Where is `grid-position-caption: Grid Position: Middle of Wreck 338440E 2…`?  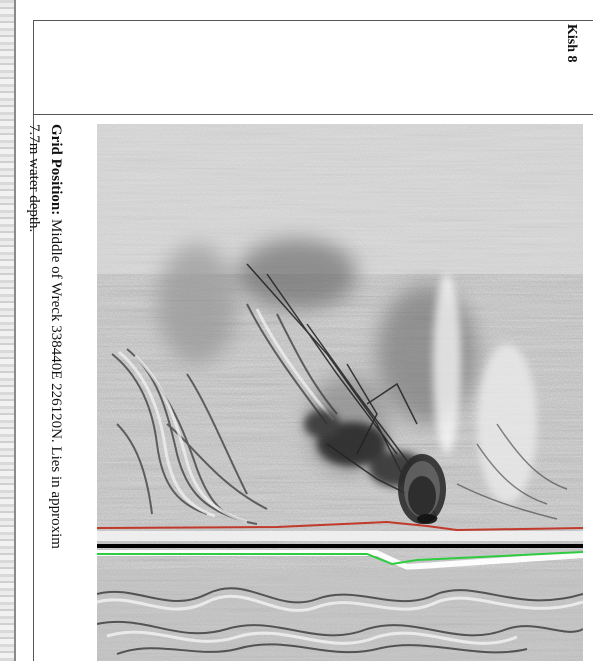 grid-position-caption: Grid Position: Middle of Wreck 338440E 2… is located at coordinates (56, 336).